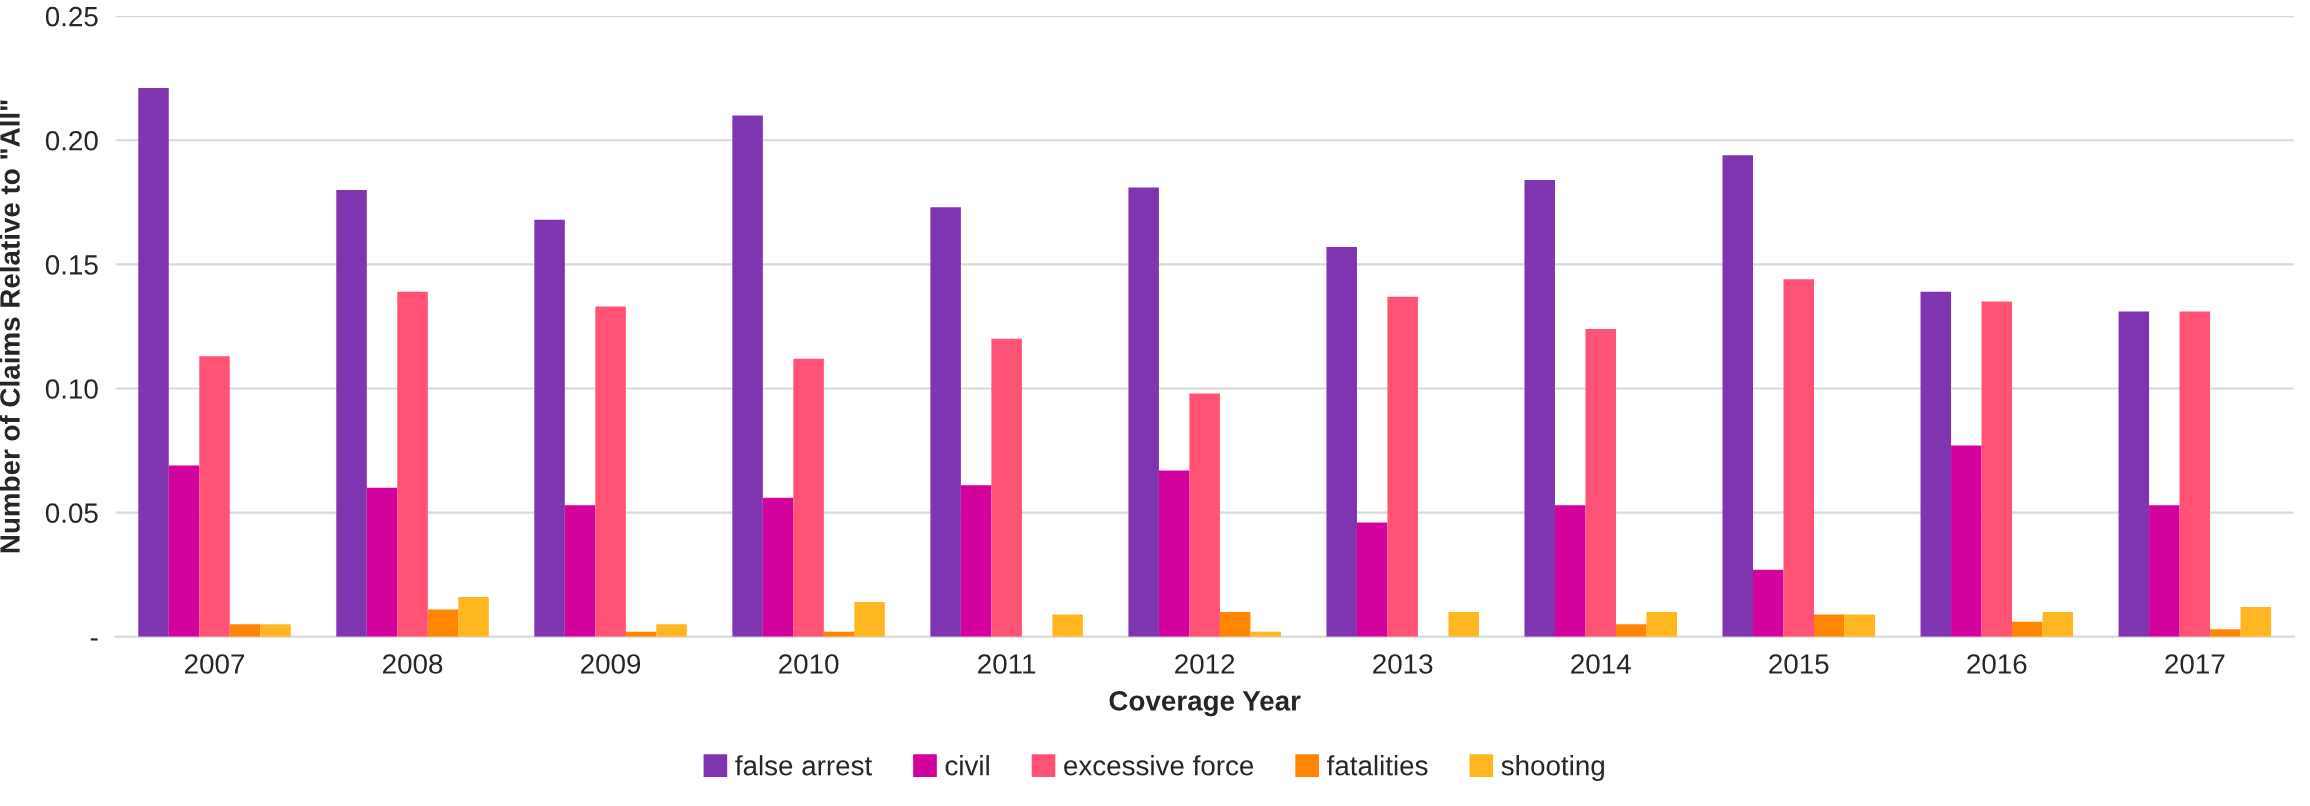 The height and width of the screenshot is (806, 2310). Describe the element at coordinates (71, 513) in the screenshot. I see `y-tick-label: 0.05` at that location.